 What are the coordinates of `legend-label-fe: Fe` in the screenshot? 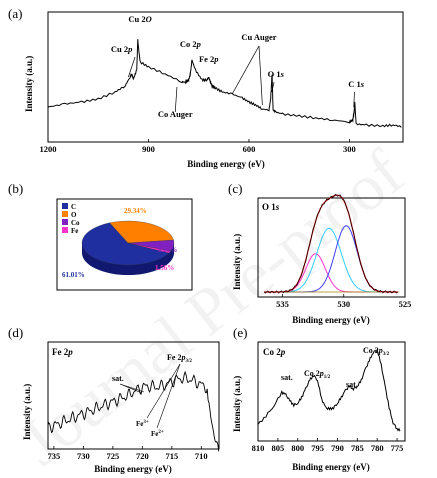 It's located at (74, 231).